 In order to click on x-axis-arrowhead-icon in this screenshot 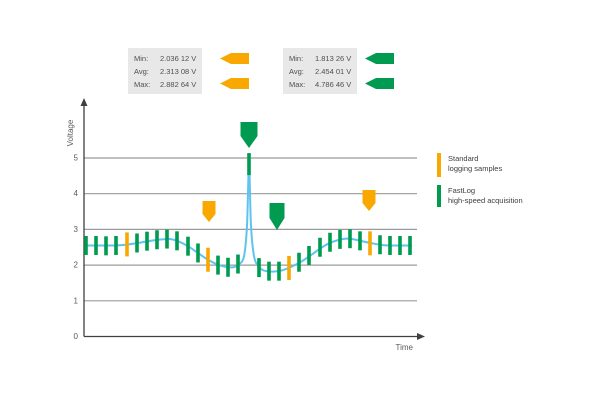, I will do `click(421, 336)`.